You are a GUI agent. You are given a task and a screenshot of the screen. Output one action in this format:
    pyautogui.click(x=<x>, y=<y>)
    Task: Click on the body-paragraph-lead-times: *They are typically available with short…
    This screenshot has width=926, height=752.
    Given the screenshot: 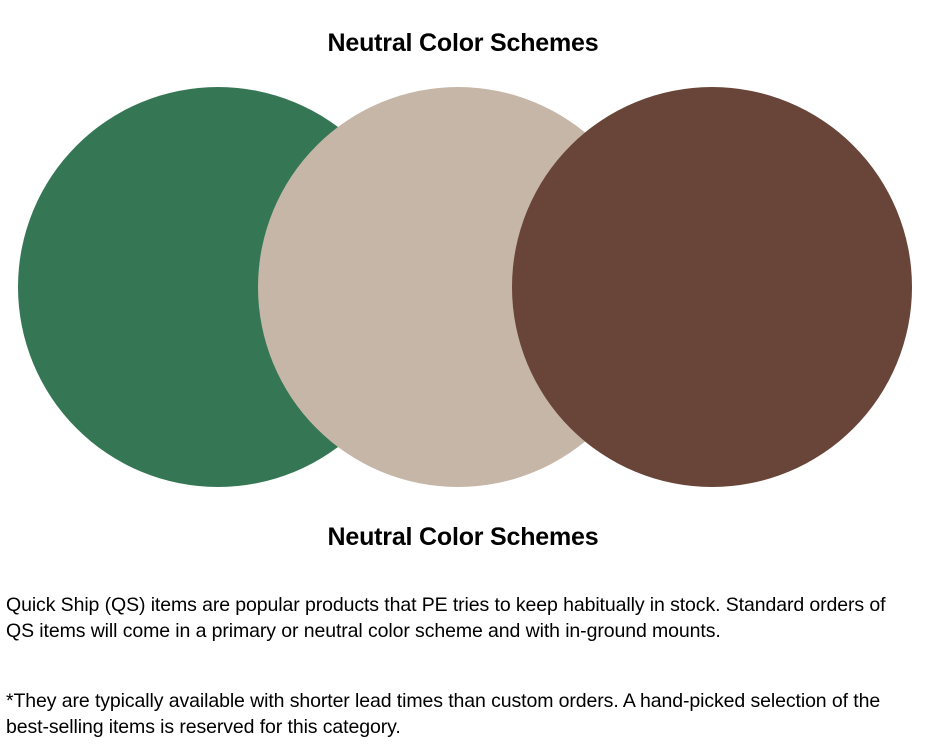 What is the action you would take?
    pyautogui.click(x=443, y=714)
    